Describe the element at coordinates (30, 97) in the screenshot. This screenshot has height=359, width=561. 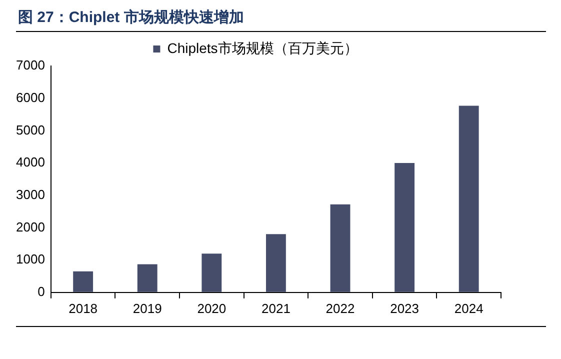
I see `y-tick-label: 6000` at that location.